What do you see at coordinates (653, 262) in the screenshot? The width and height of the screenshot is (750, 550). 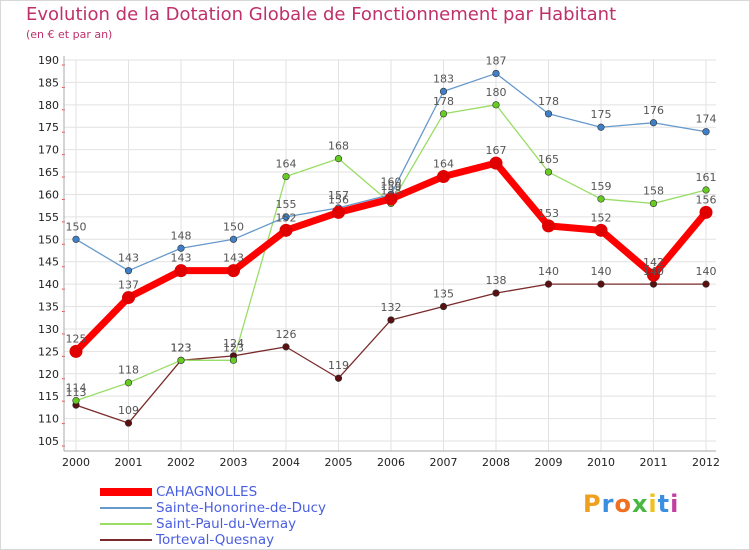 I see `data-label-cahagnolles-2011: 142` at bounding box center [653, 262].